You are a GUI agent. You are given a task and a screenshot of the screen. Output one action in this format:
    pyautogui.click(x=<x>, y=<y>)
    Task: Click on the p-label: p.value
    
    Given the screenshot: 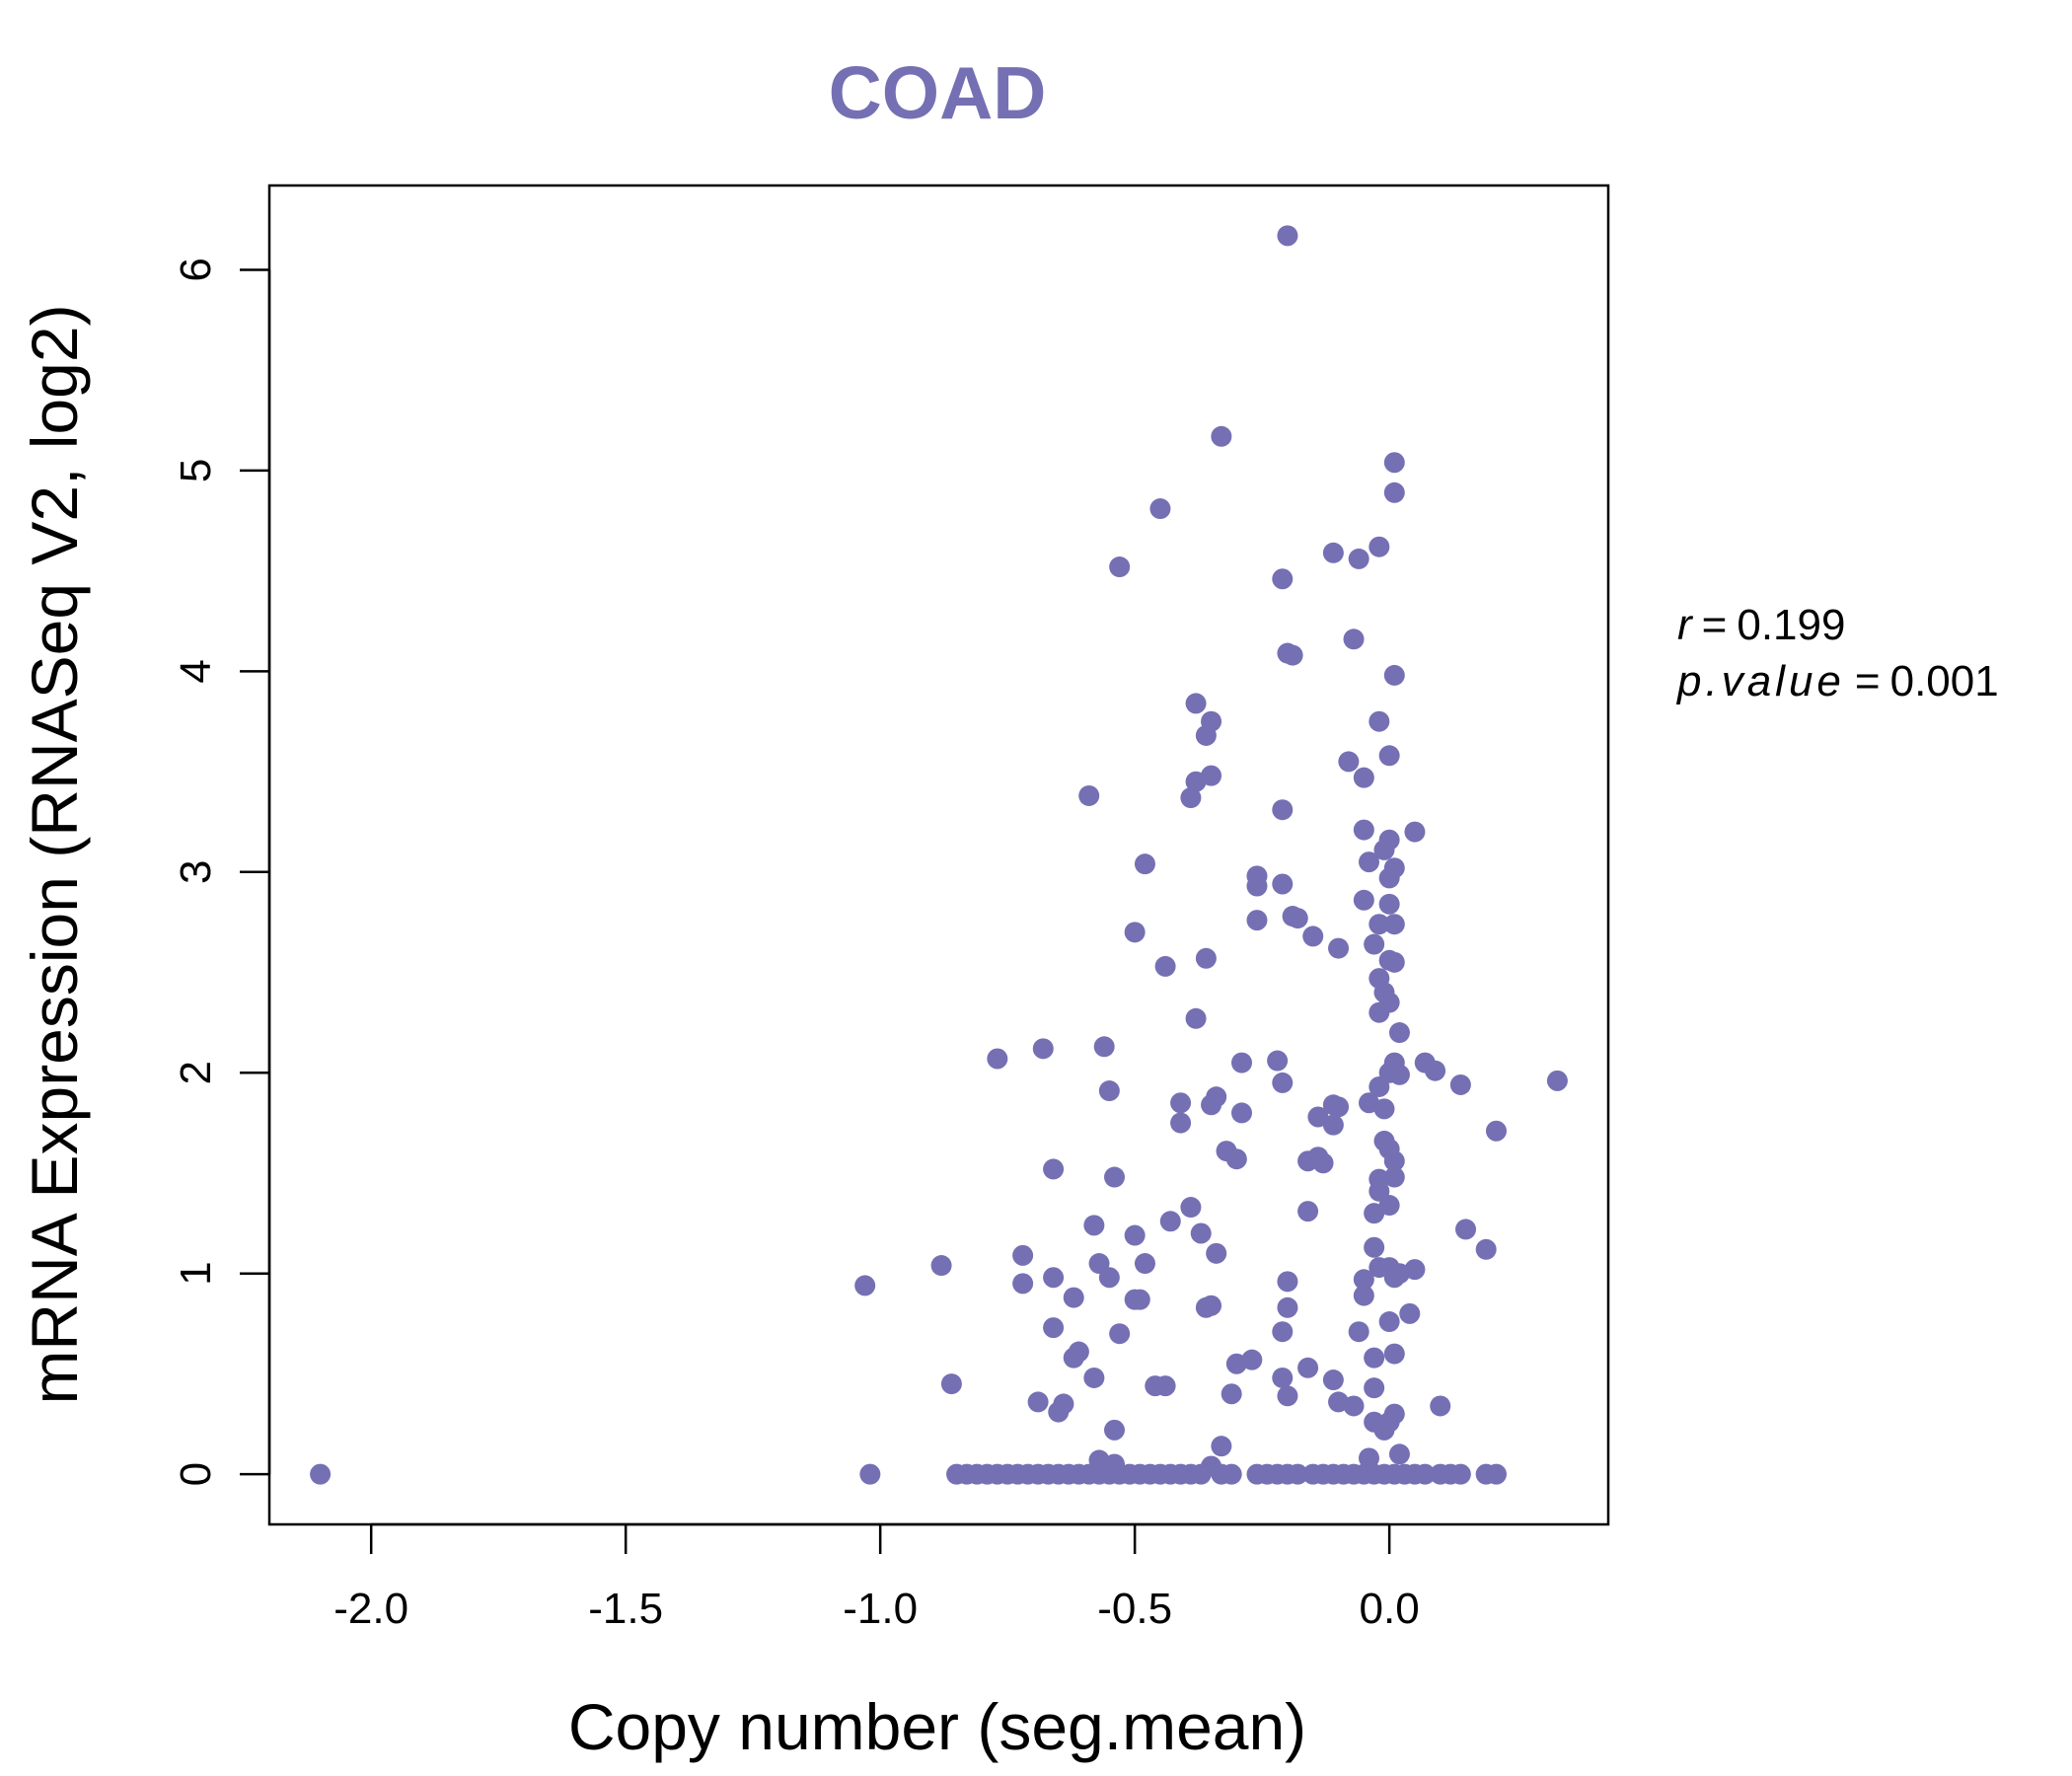 What is the action you would take?
    pyautogui.click(x=1760, y=681)
    